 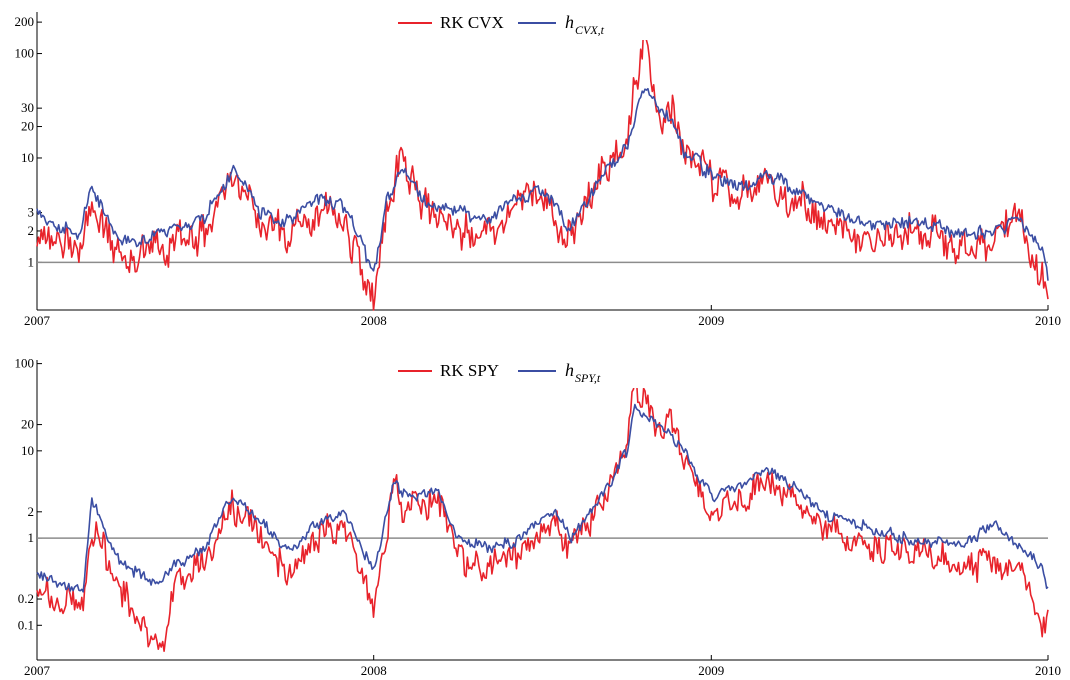 I want to click on y-tick-label: 3, so click(x=31, y=212).